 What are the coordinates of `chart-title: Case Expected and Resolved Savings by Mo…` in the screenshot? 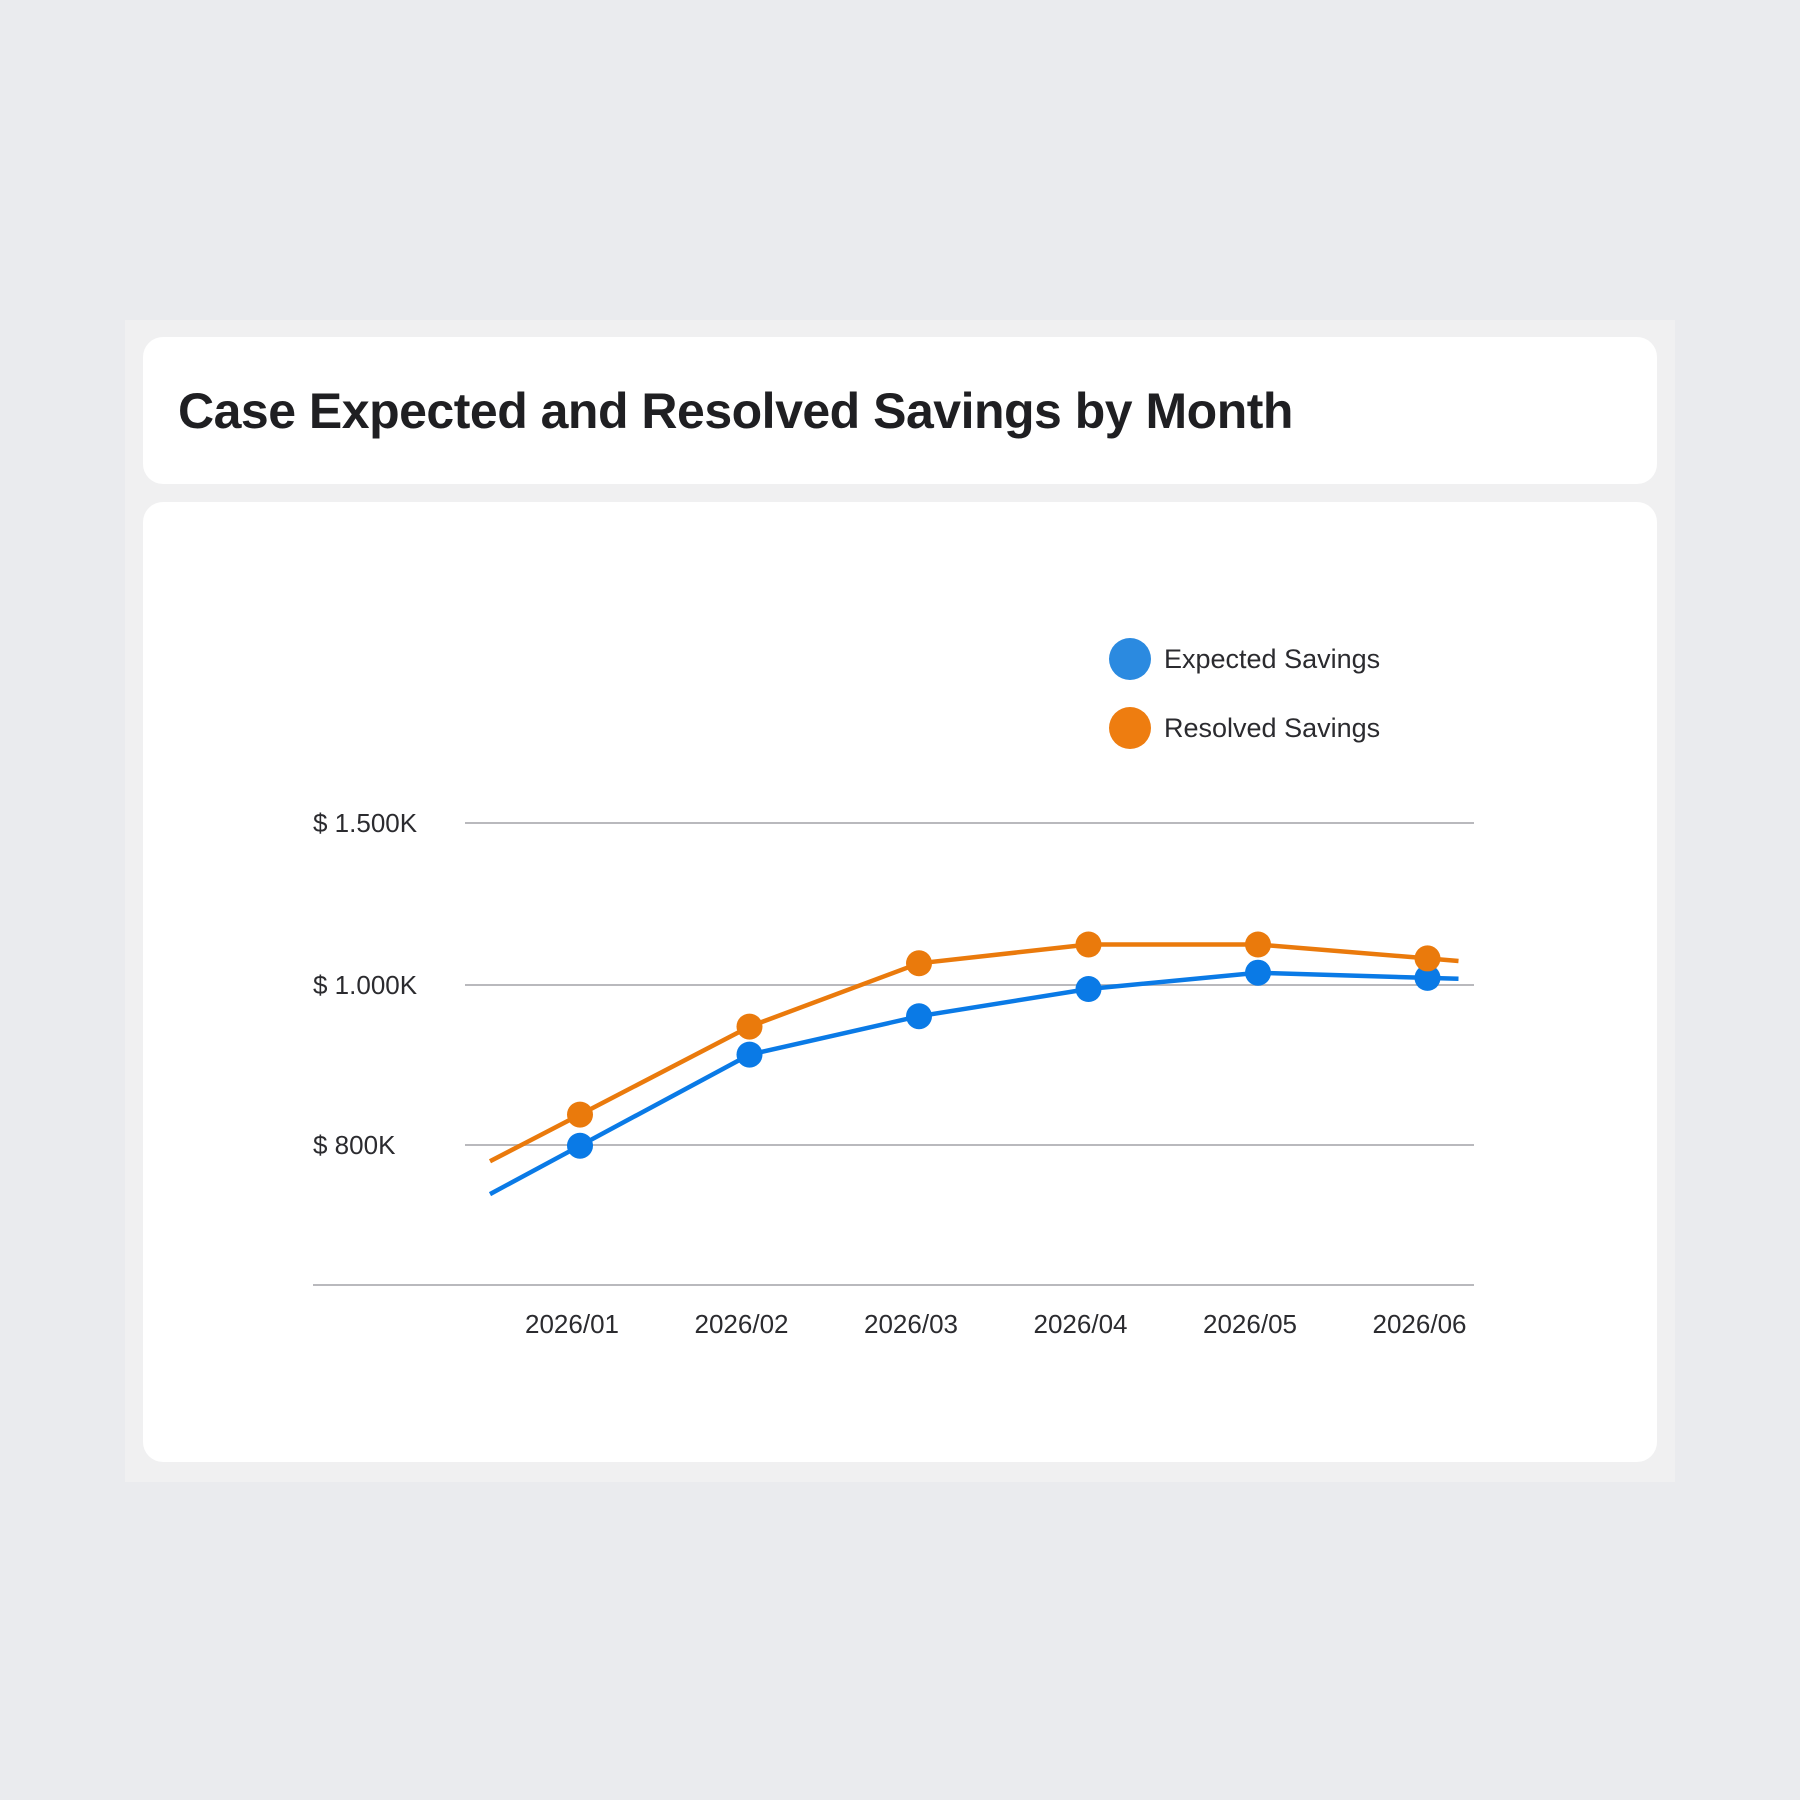 It's located at (735, 410).